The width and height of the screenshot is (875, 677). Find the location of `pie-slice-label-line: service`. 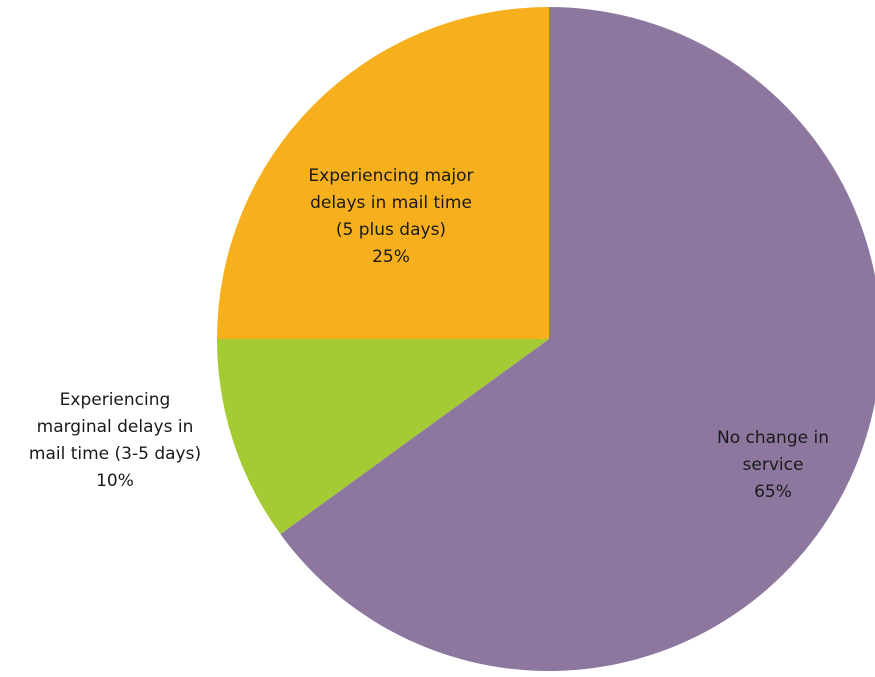

pie-slice-label-line: service is located at coordinates (773, 465).